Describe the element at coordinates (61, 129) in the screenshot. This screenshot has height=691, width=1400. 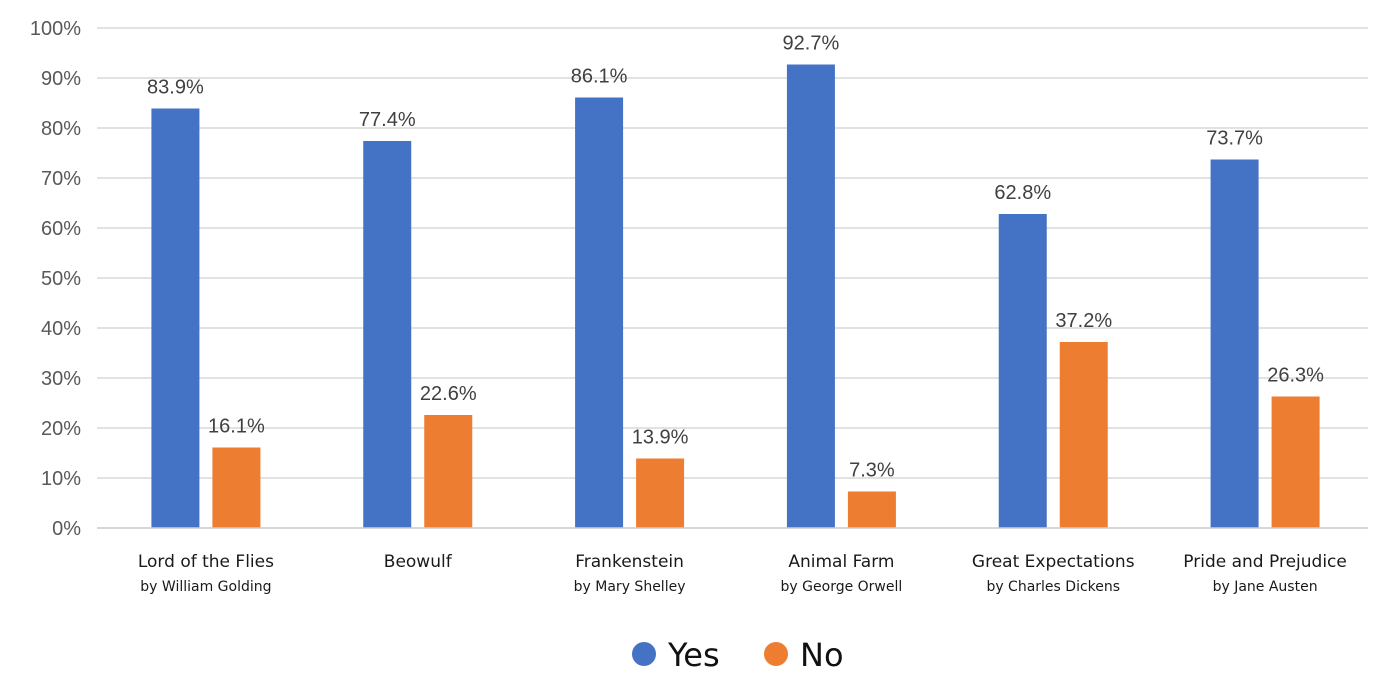
I see `y-tick-label: 80%` at that location.